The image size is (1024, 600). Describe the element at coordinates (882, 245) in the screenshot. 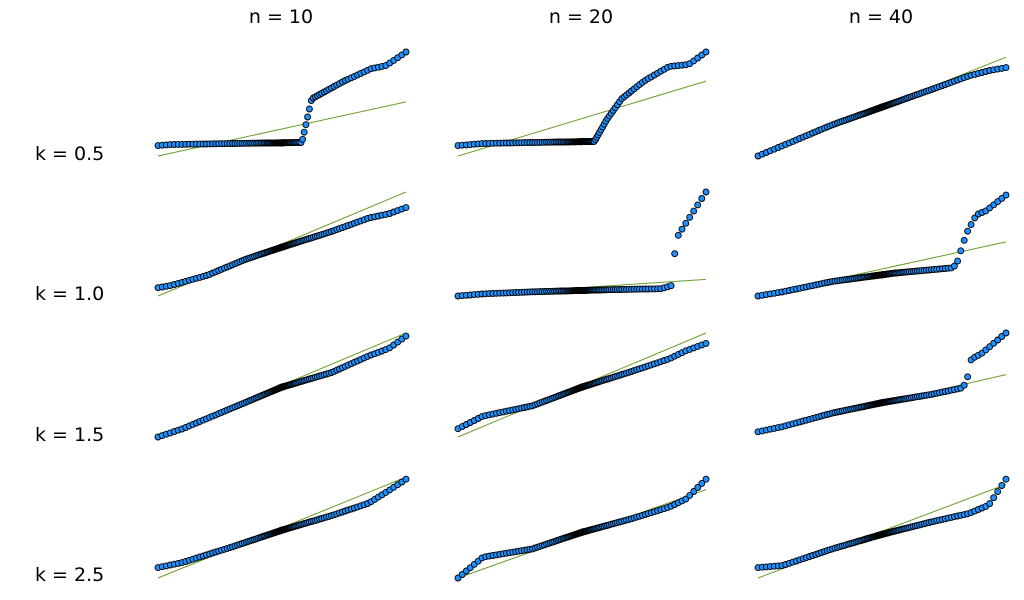

I see `panel-r1-c2` at that location.